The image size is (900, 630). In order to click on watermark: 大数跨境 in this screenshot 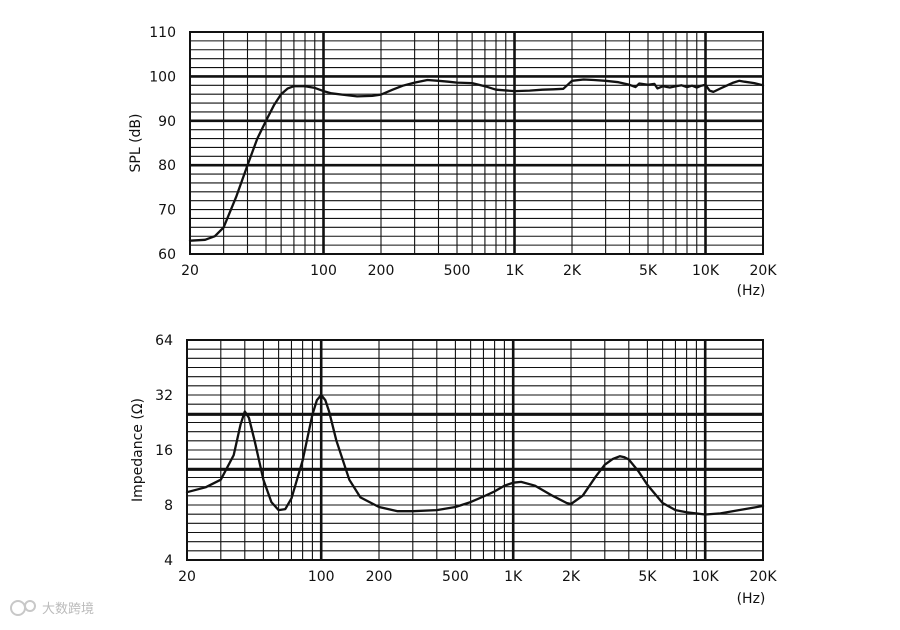, I will do `click(52, 608)`.